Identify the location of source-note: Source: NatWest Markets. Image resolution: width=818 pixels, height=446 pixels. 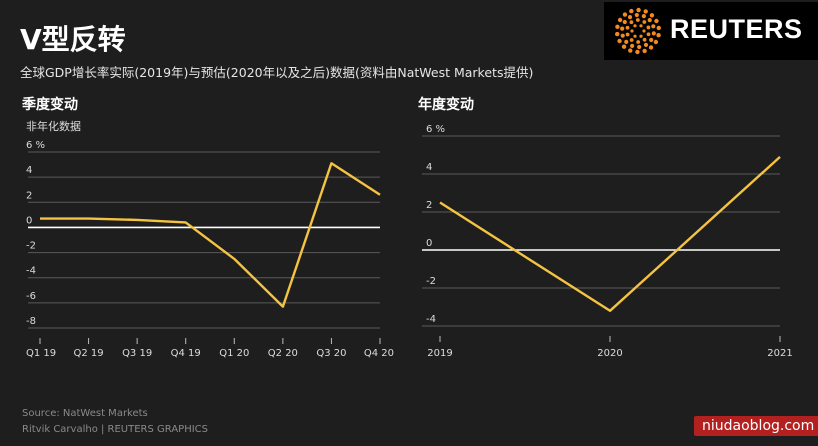
(85, 413).